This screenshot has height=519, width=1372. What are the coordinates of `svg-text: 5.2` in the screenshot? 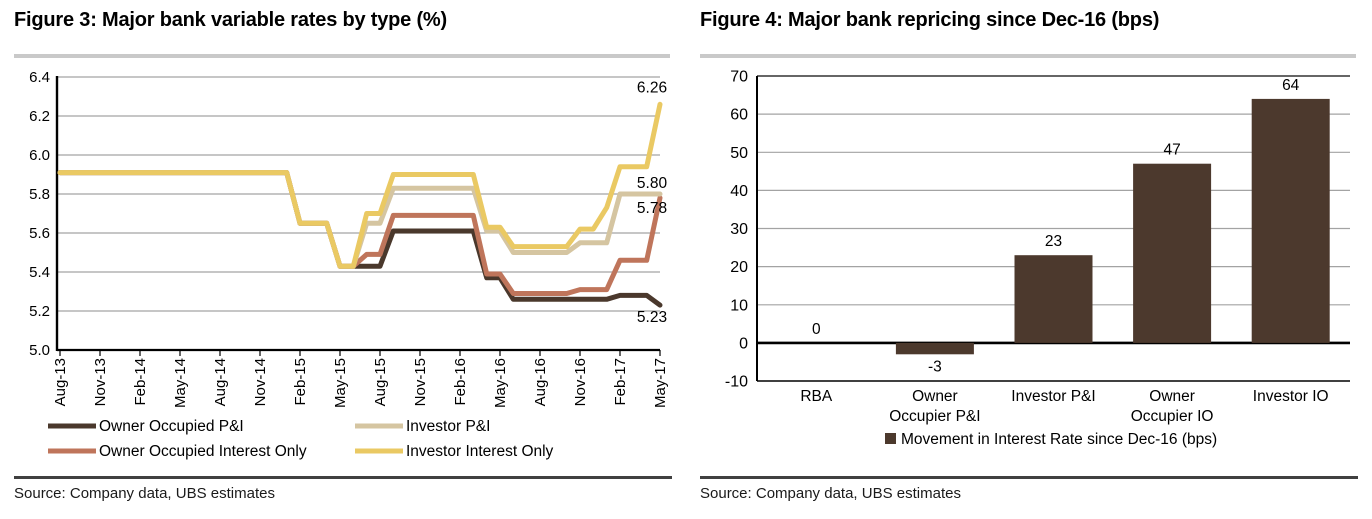 It's located at (39, 311).